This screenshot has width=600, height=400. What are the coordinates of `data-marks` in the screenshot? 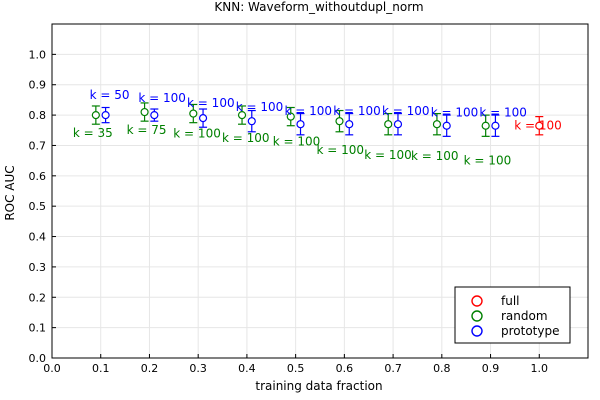 It's located at (317, 119).